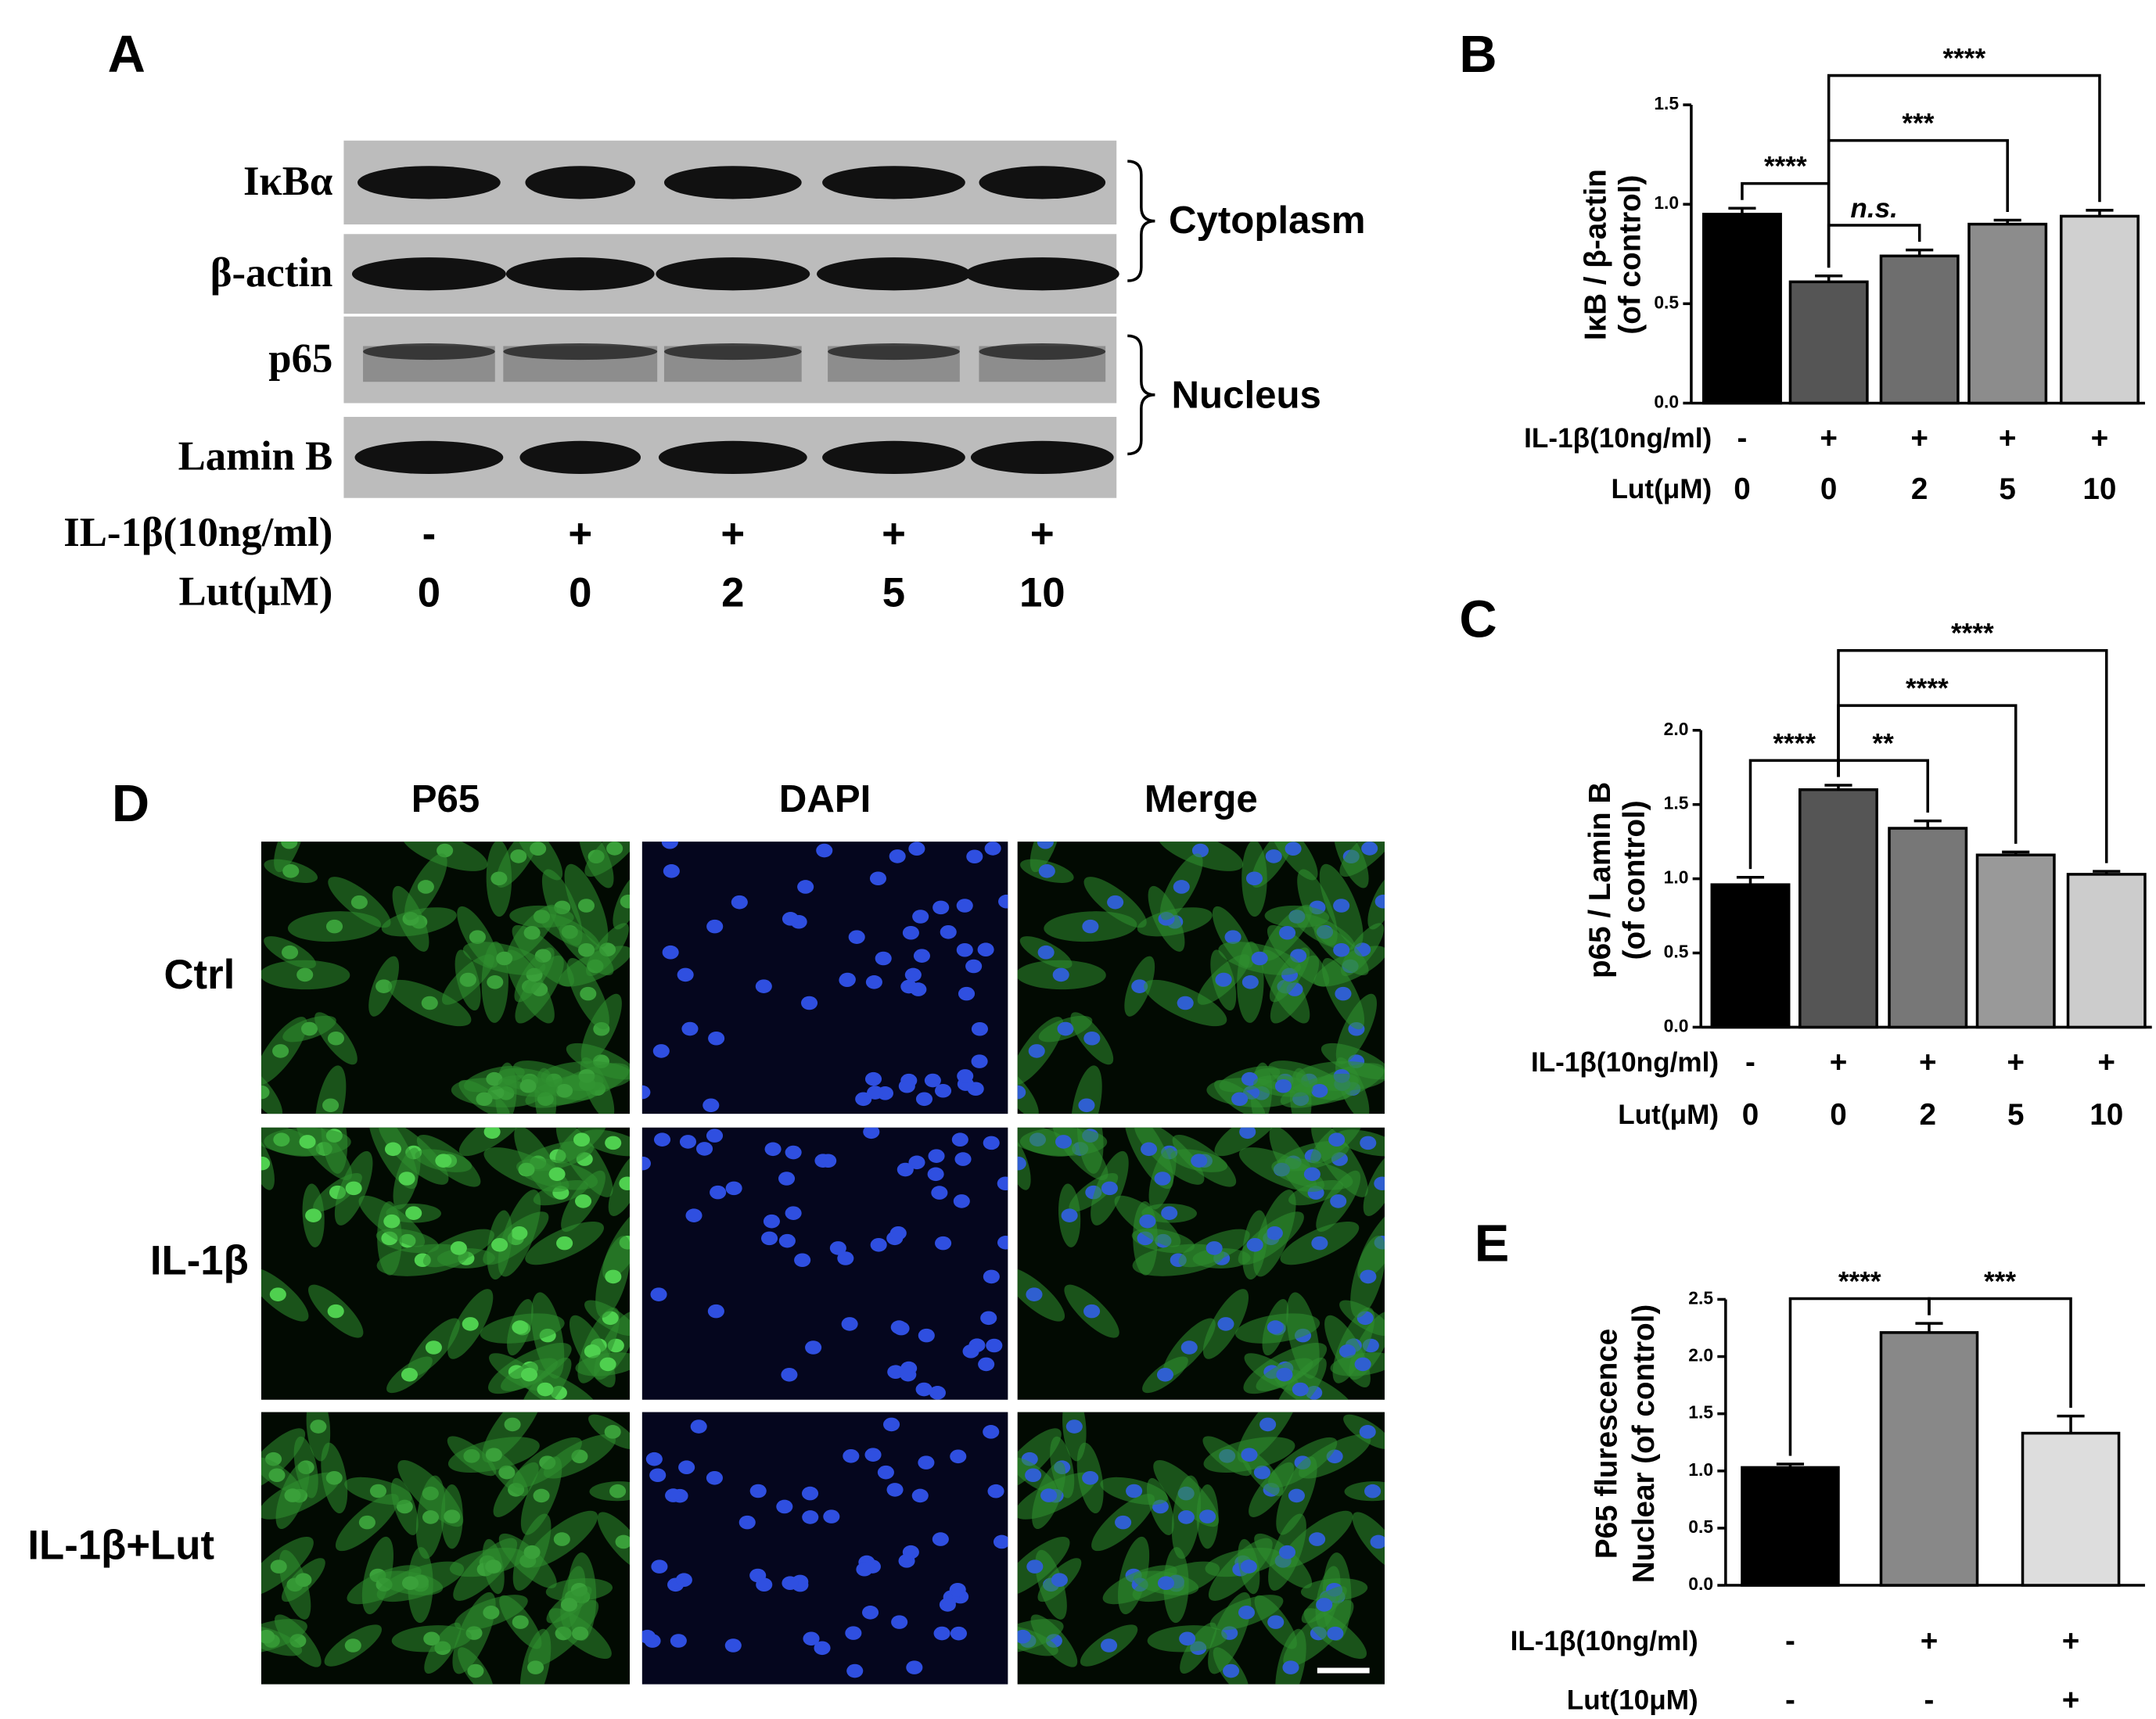 Image resolution: width=2156 pixels, height=1719 pixels. Describe the element at coordinates (256, 592) in the screenshot. I see `treatment-label: Lut(μM)` at that location.